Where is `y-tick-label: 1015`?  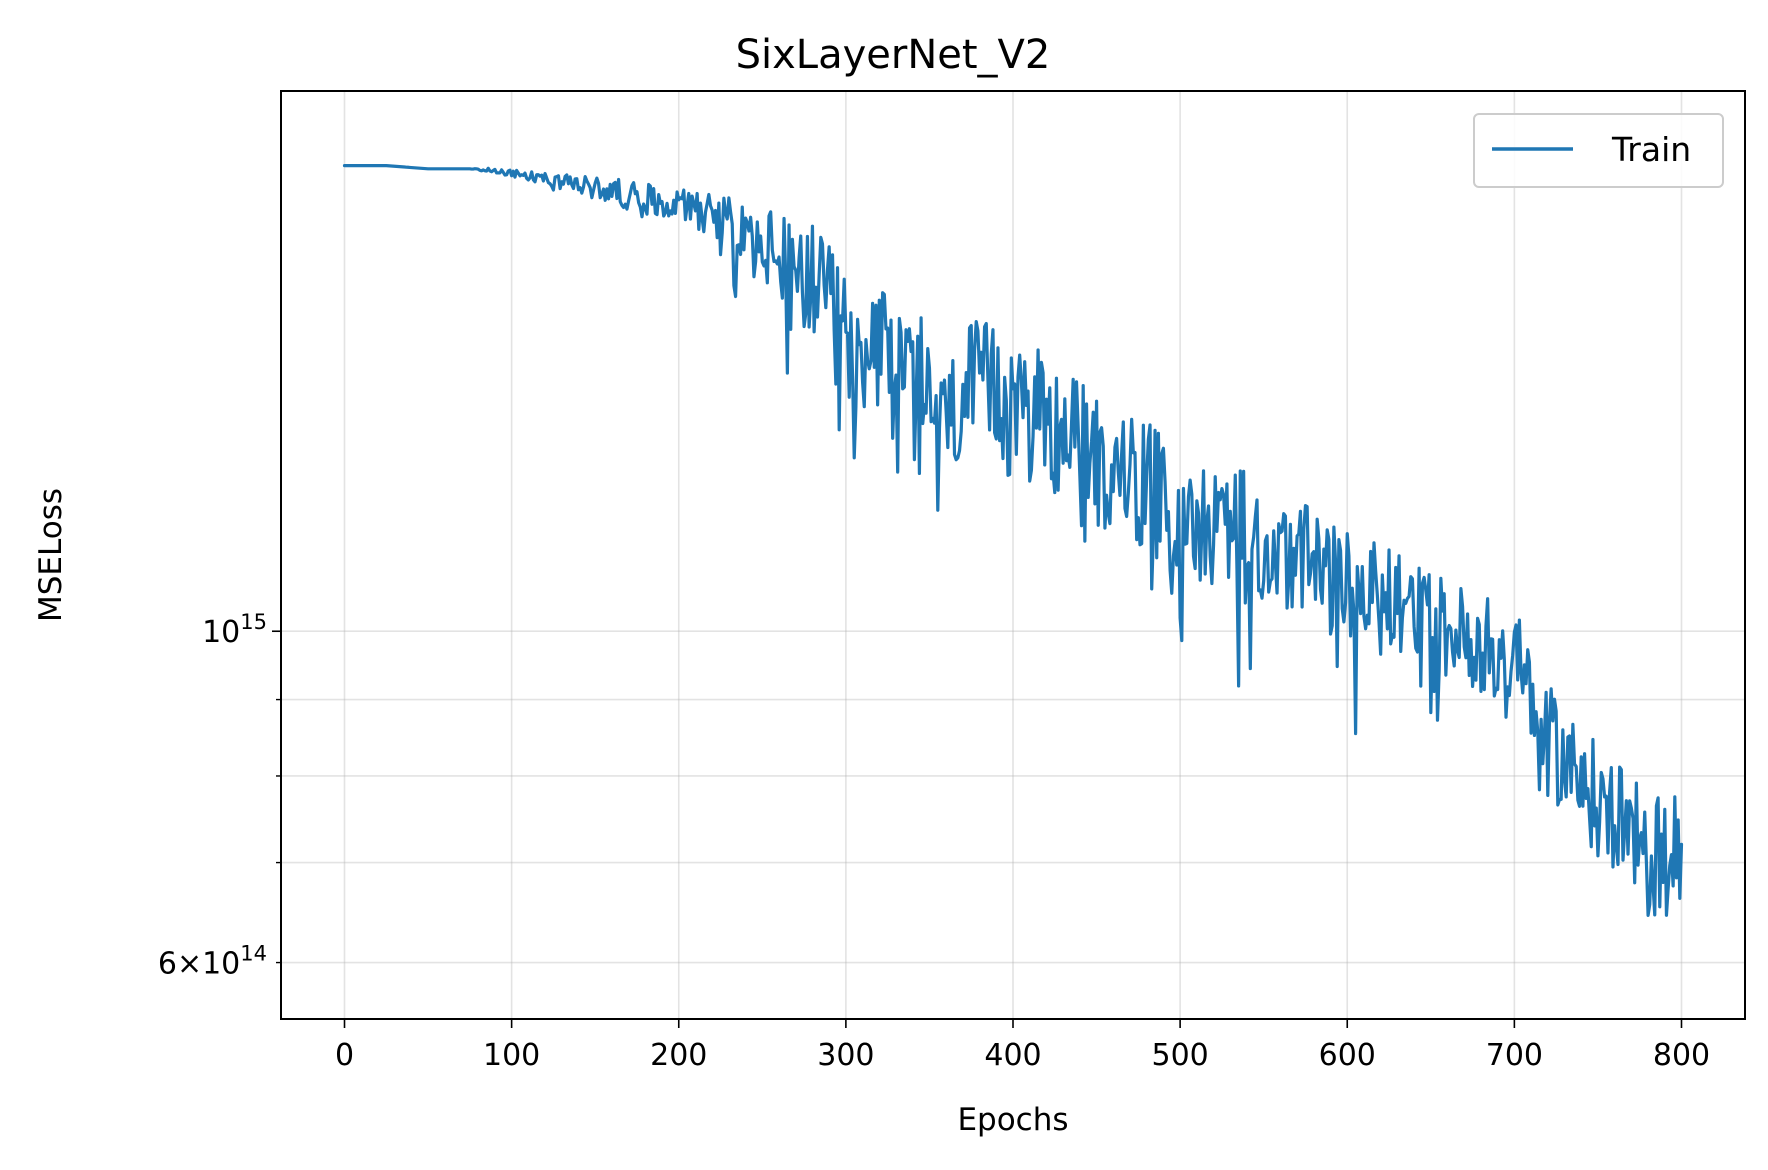 y-tick-label: 1015 is located at coordinates (234, 630).